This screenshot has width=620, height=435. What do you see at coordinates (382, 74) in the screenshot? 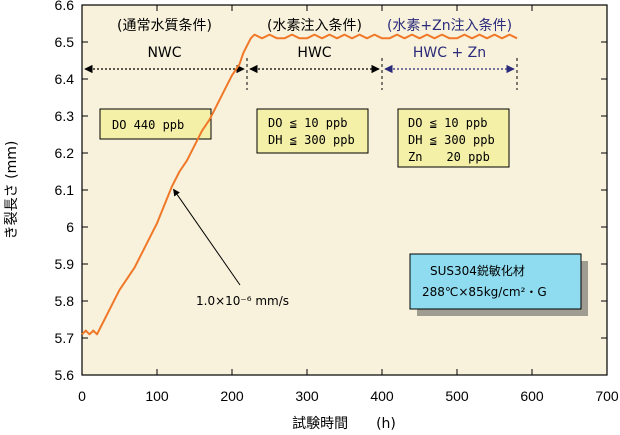
I see `phase-dividers` at bounding box center [382, 74].